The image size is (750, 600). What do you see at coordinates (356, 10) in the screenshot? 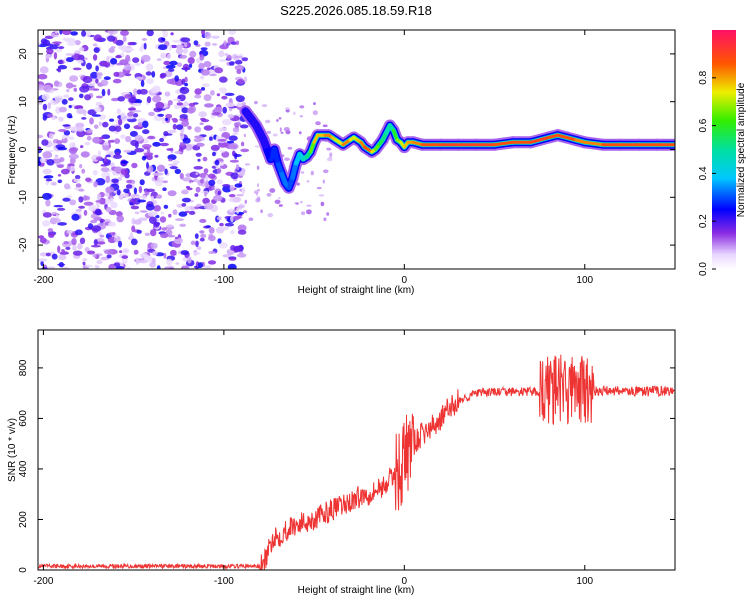
I see `chart-title: S225.2026.085.18.59.R18` at bounding box center [356, 10].